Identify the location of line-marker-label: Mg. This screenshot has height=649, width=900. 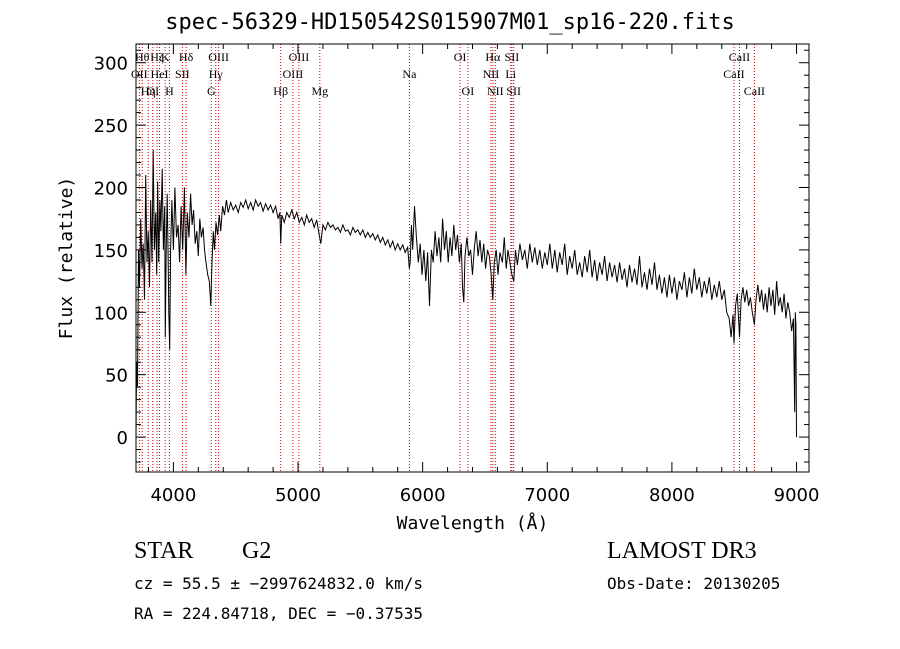
(319, 91).